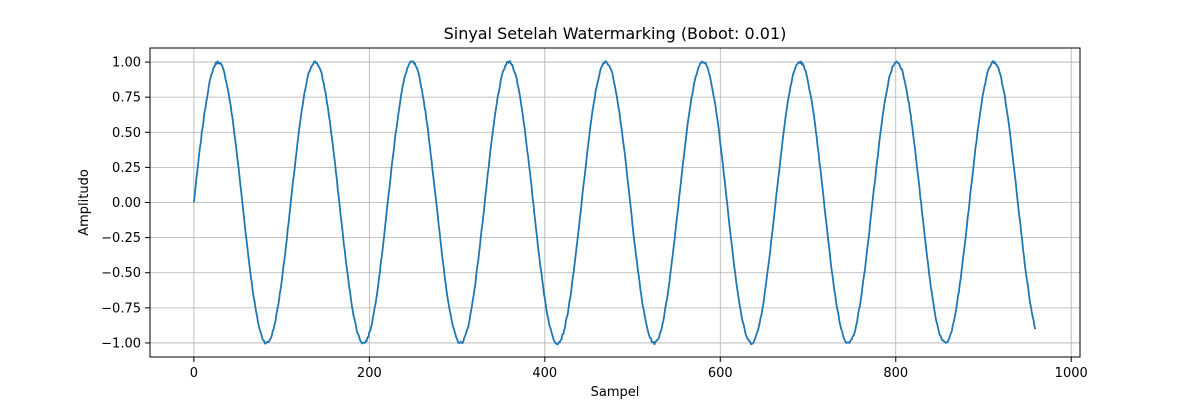 The width and height of the screenshot is (1200, 400). What do you see at coordinates (126, 98) in the screenshot?
I see `y-tick-label: 0.75` at bounding box center [126, 98].